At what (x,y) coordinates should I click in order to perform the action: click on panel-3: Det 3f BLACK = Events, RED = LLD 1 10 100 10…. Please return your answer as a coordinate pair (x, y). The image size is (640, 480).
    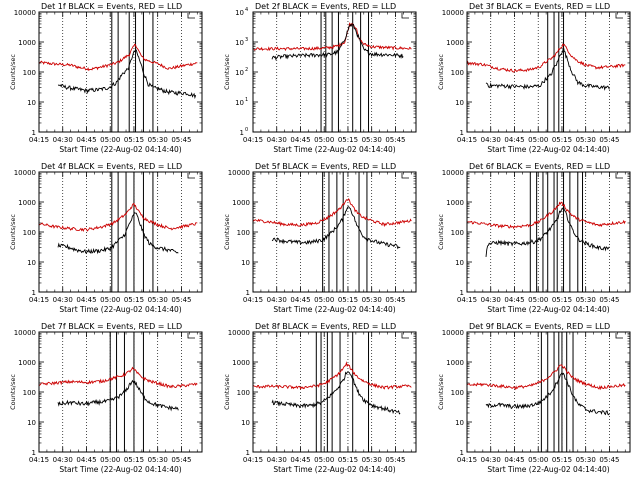
    Looking at the image, I should click on (534, 78).